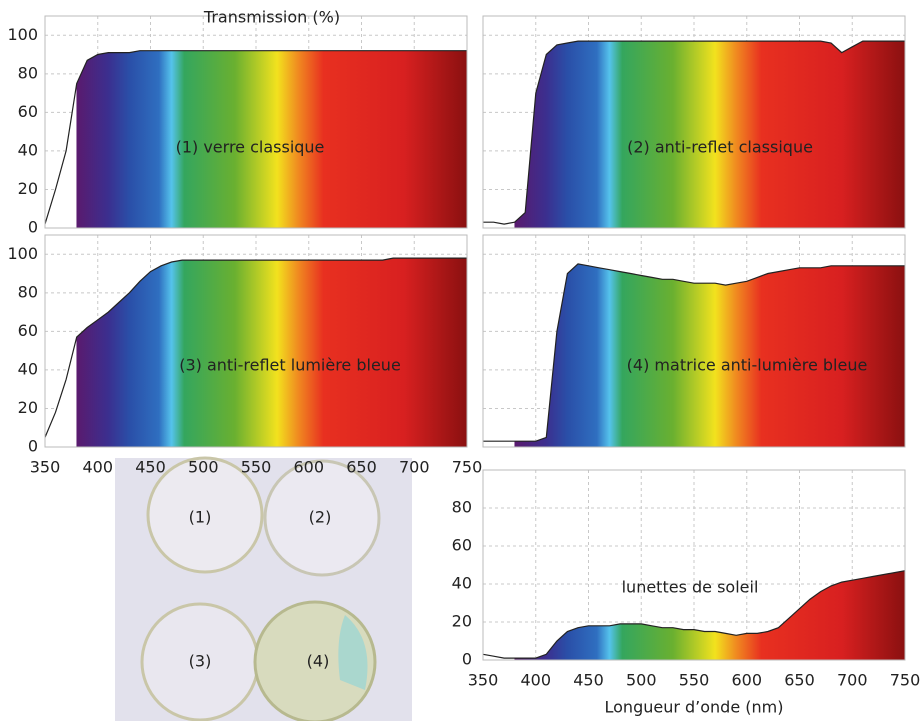  I want to click on chart-title: Transmission (%), so click(271, 17).